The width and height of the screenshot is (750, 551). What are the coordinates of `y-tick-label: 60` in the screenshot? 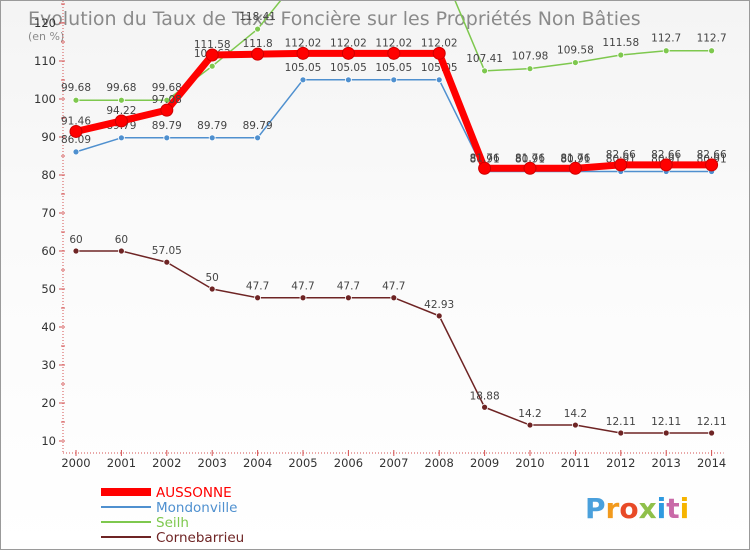 It's located at (48, 251).